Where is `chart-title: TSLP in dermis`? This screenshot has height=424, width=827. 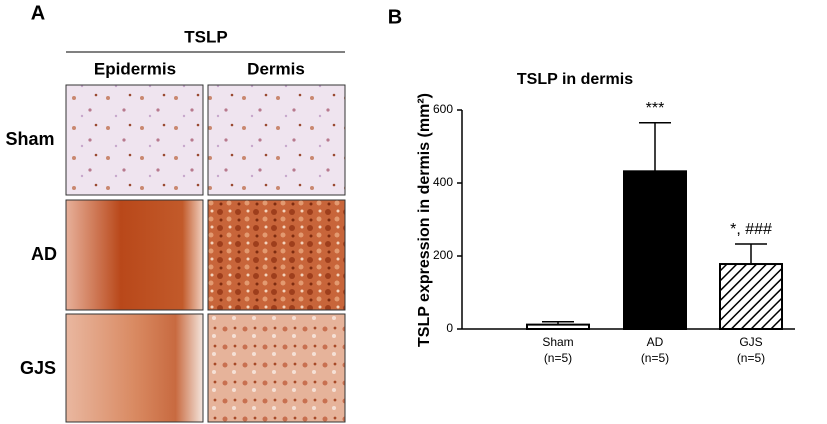
chart-title: TSLP in dermis is located at coordinates (575, 79).